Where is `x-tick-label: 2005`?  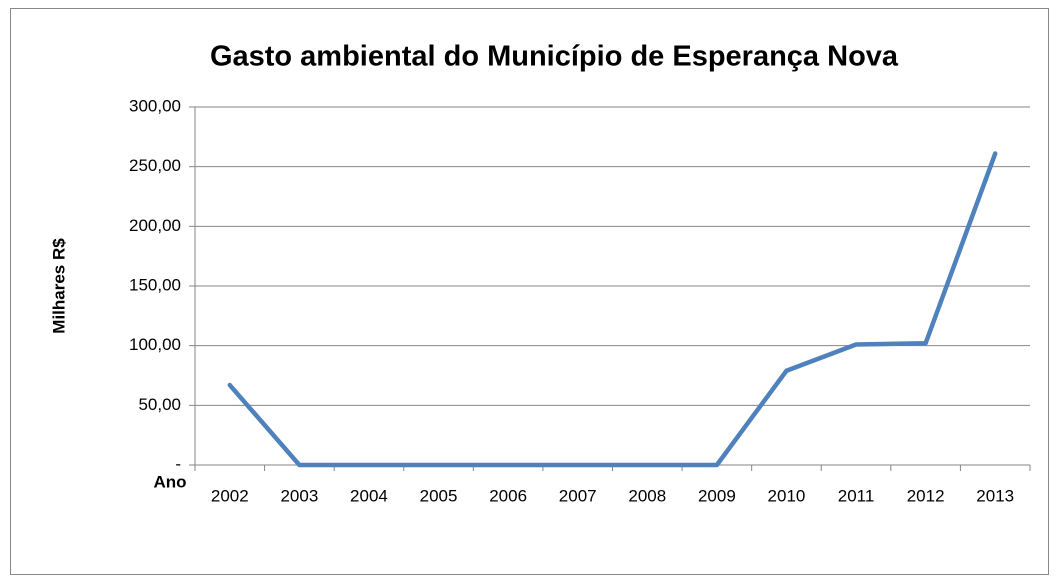 x-tick-label: 2005 is located at coordinates (439, 495).